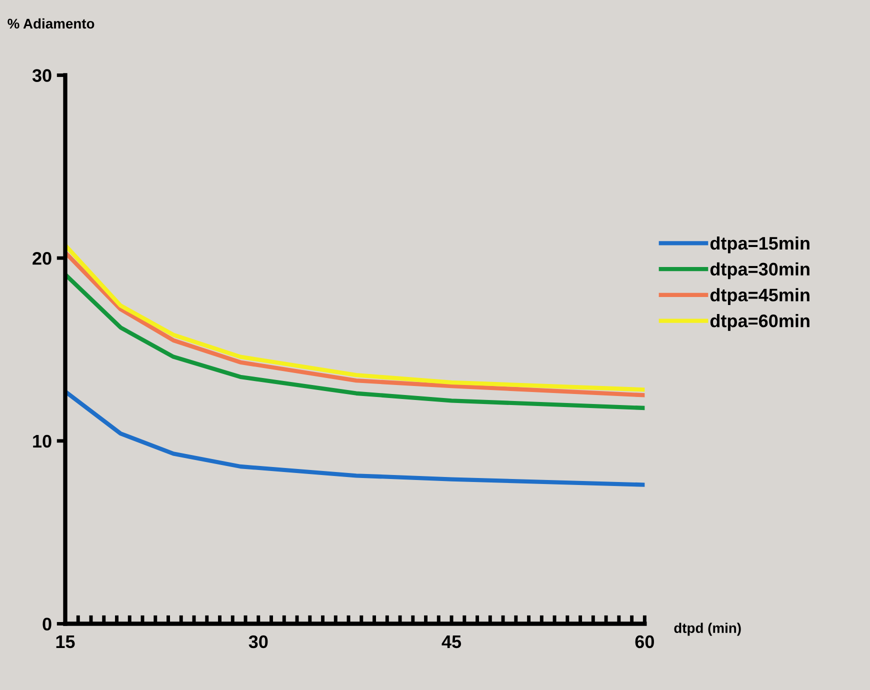 Image resolution: width=870 pixels, height=690 pixels. Describe the element at coordinates (760, 271) in the screenshot. I see `legend-label: dtpa=30min` at that location.